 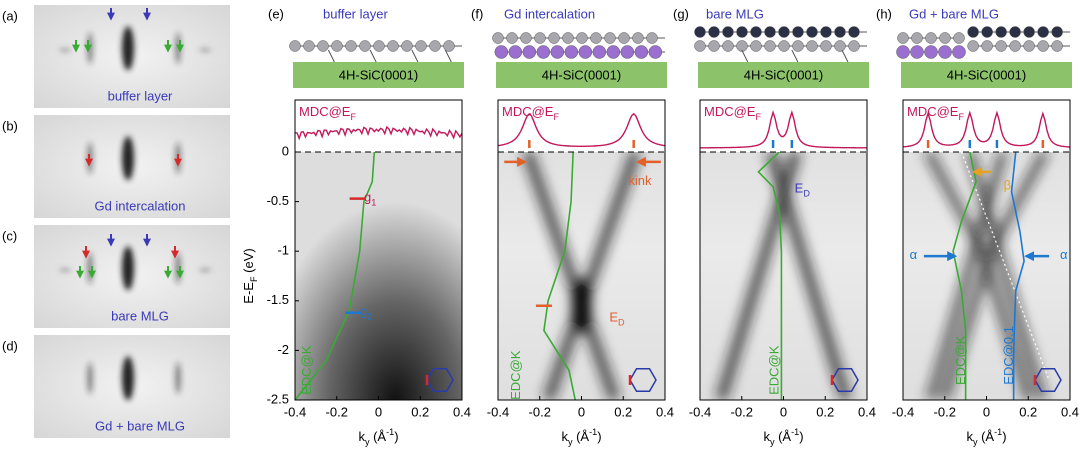 What do you see at coordinates (570, 442) in the screenshot?
I see `text-part: y` at bounding box center [570, 442].